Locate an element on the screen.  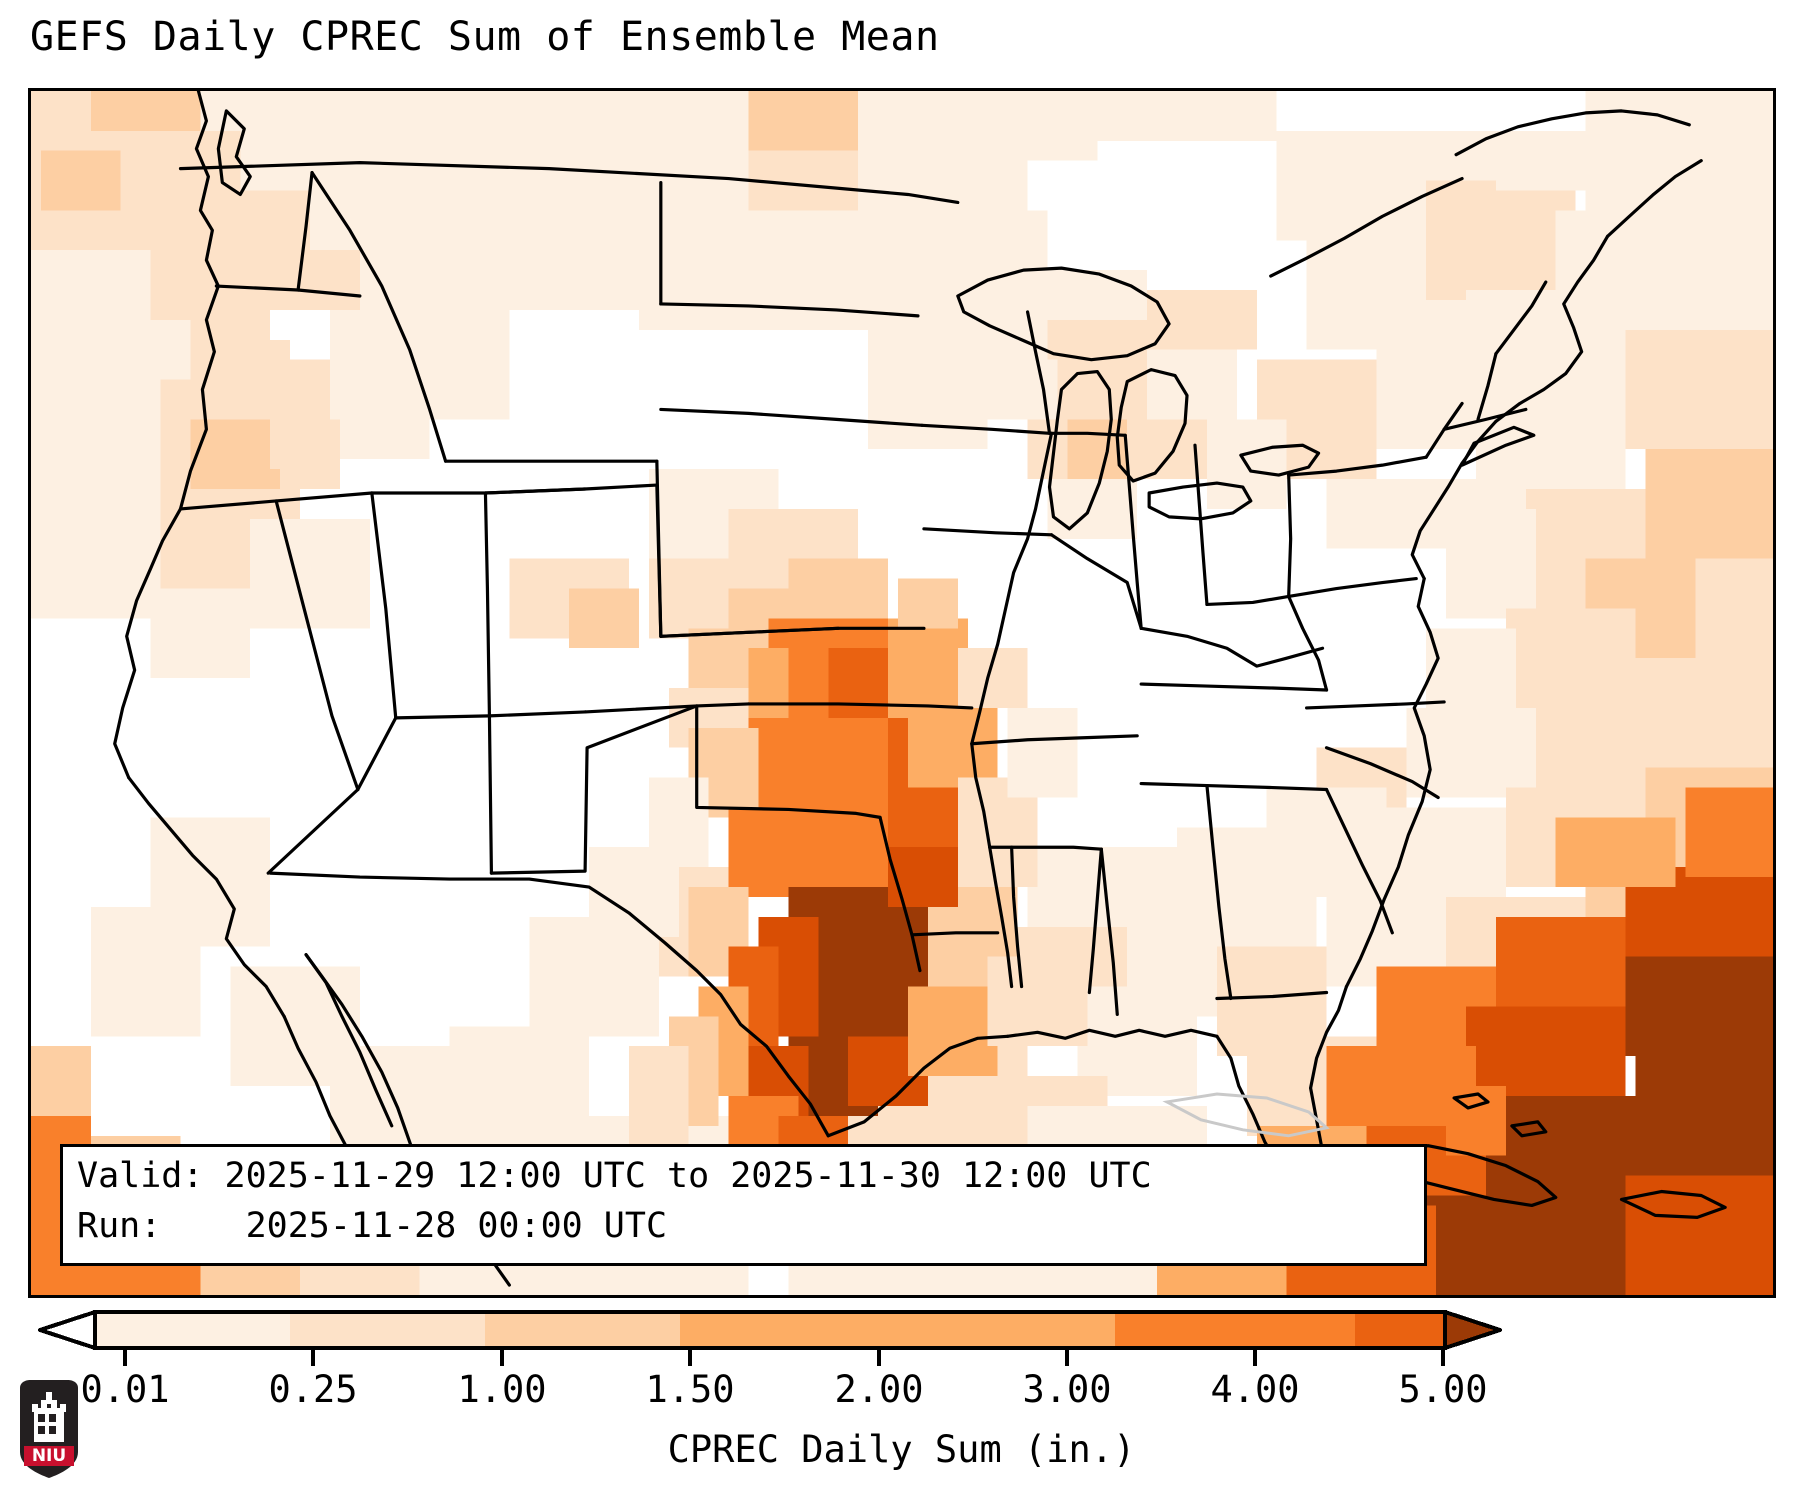
colorbar-tick-2: 1.00 is located at coordinates (502, 1389).